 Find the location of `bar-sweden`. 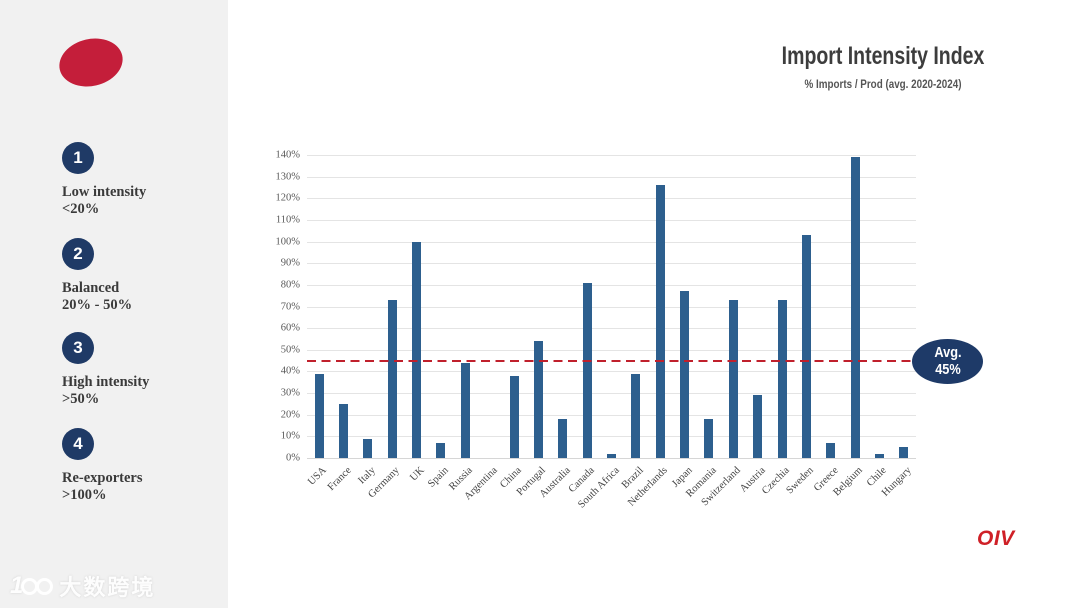

bar-sweden is located at coordinates (806, 346).